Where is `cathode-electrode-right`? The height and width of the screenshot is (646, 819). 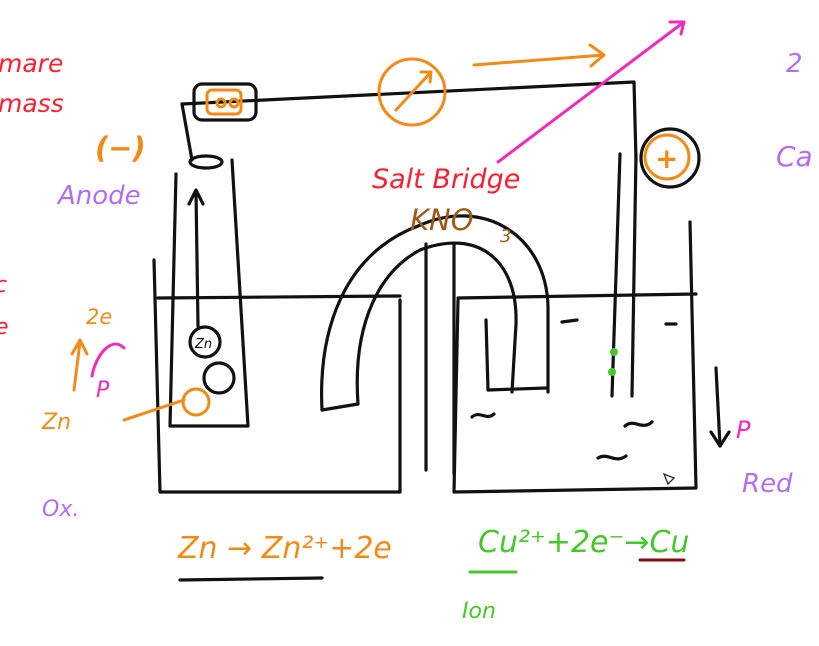
cathode-electrode-right is located at coordinates (634, 275).